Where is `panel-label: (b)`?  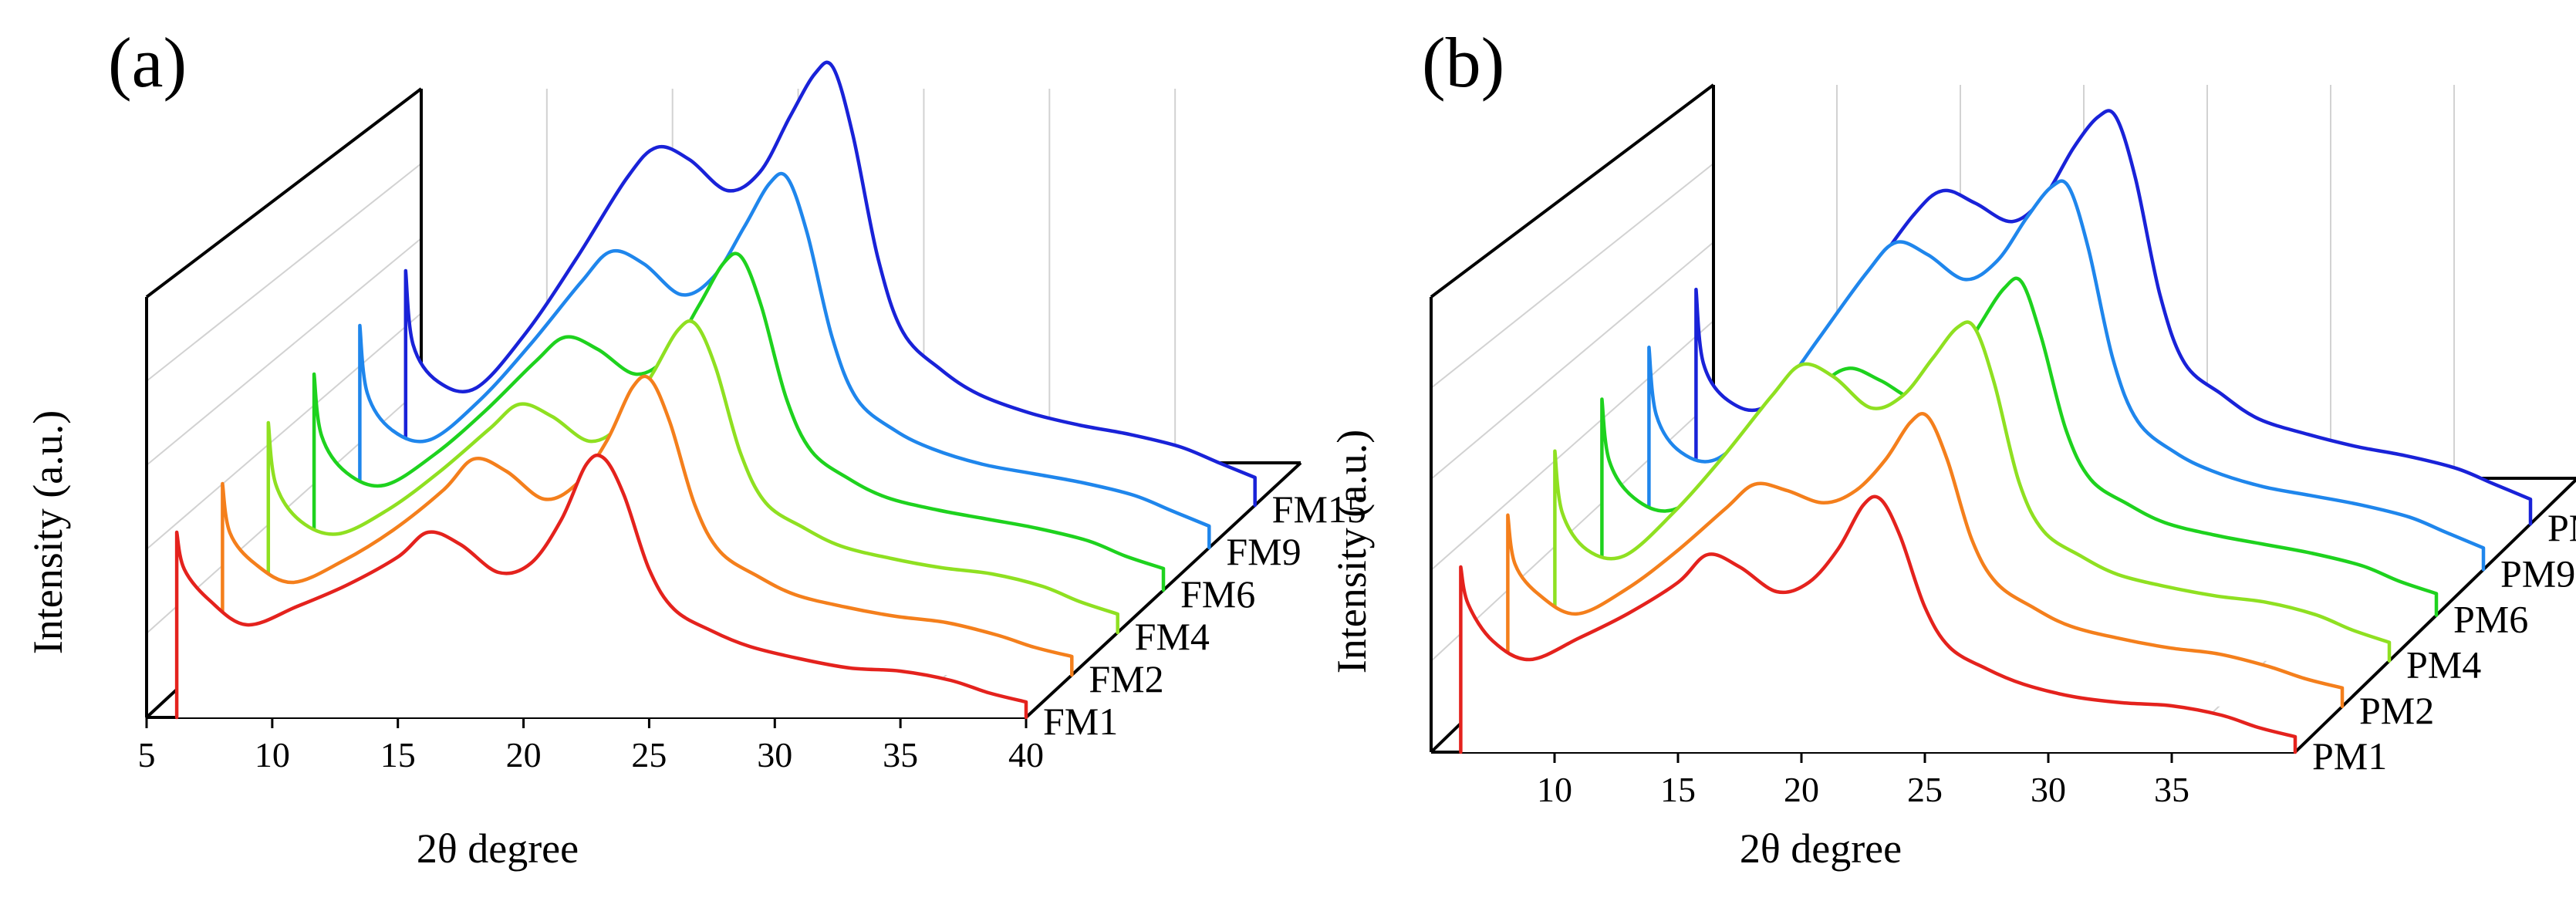 panel-label: (b) is located at coordinates (1463, 62).